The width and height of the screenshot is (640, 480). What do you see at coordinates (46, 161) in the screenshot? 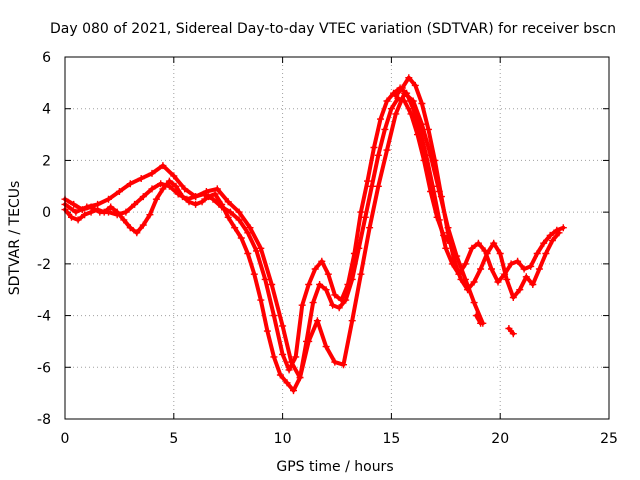
I see `y-tick-label: 2` at bounding box center [46, 161].